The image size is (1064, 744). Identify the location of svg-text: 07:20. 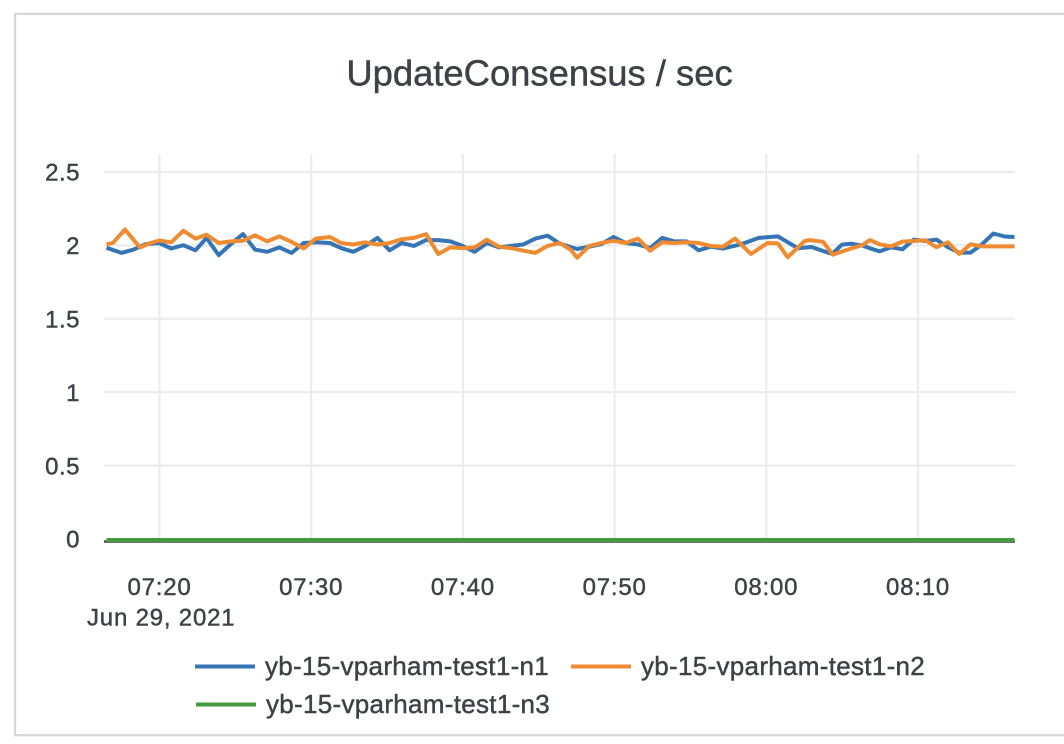
(159, 587).